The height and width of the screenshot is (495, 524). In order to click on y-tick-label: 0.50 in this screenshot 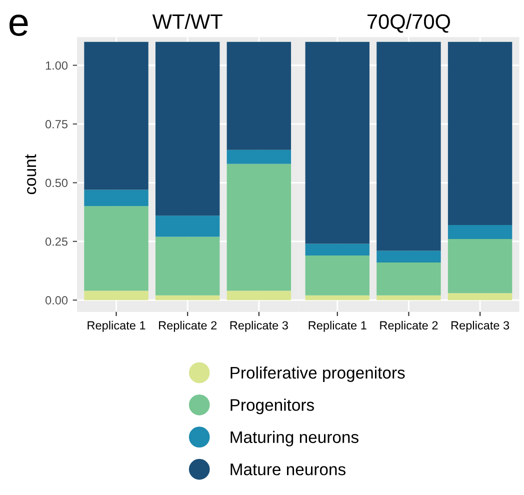, I will do `click(56, 183)`.